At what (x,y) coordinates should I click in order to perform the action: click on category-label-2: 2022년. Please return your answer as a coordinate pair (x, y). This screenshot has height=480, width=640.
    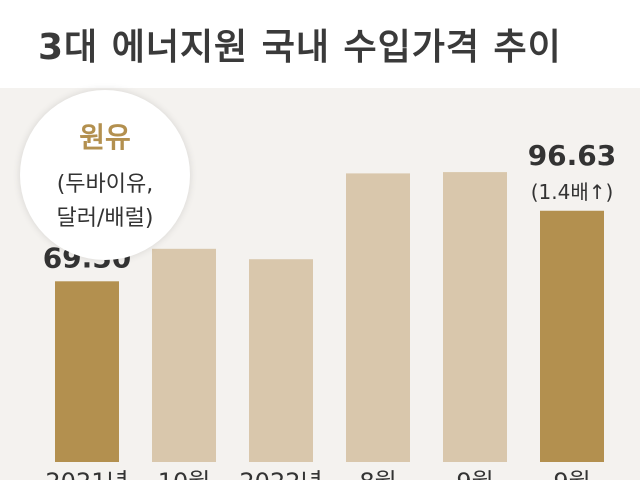
    Looking at the image, I should click on (280, 474).